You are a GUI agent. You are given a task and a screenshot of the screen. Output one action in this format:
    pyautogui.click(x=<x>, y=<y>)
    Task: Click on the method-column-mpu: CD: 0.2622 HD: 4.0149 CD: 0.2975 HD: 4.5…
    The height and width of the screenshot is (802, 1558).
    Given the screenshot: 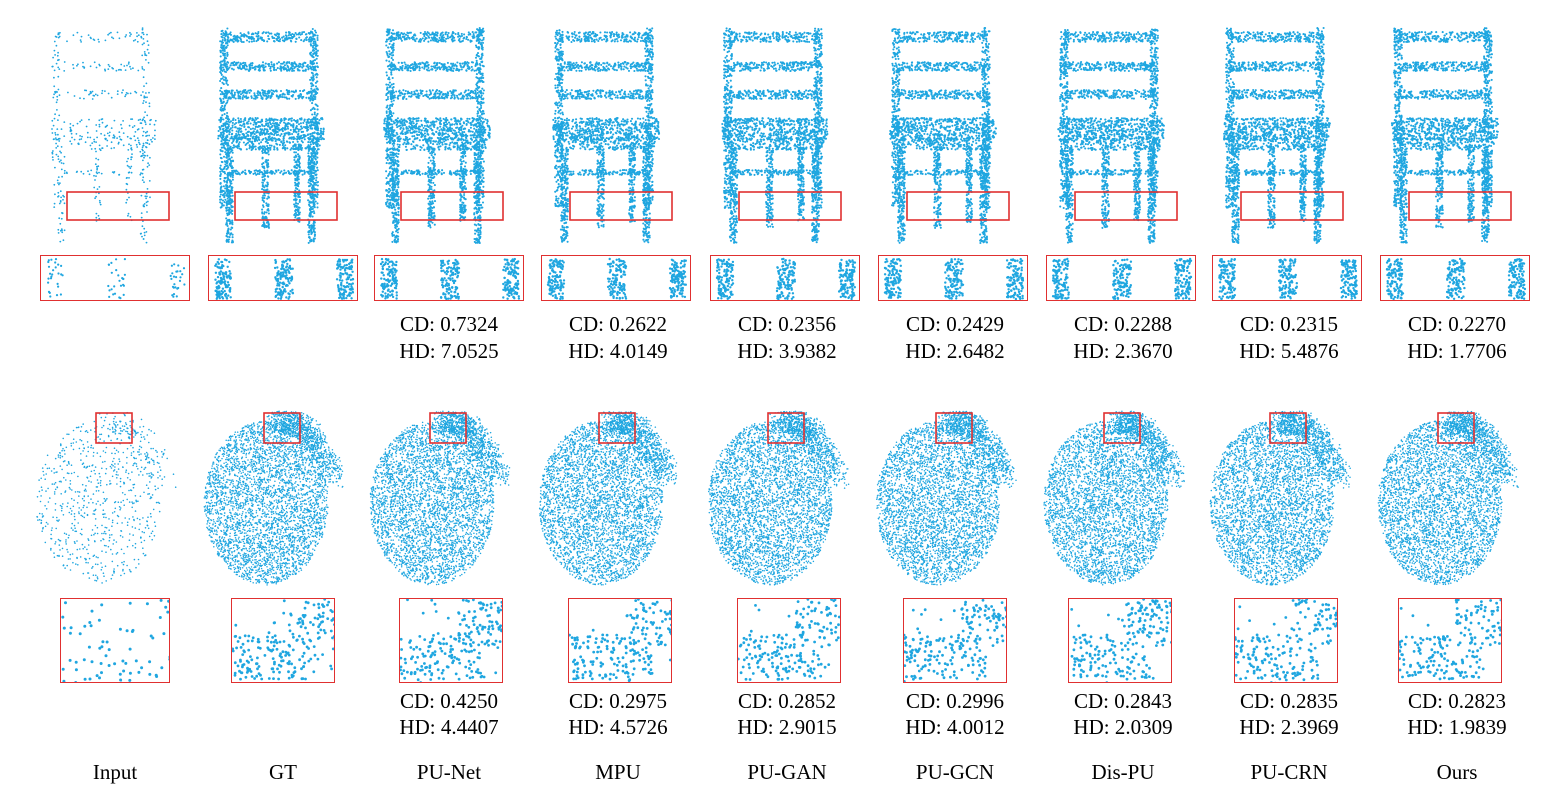 What is the action you would take?
    pyautogui.click(x=618, y=401)
    